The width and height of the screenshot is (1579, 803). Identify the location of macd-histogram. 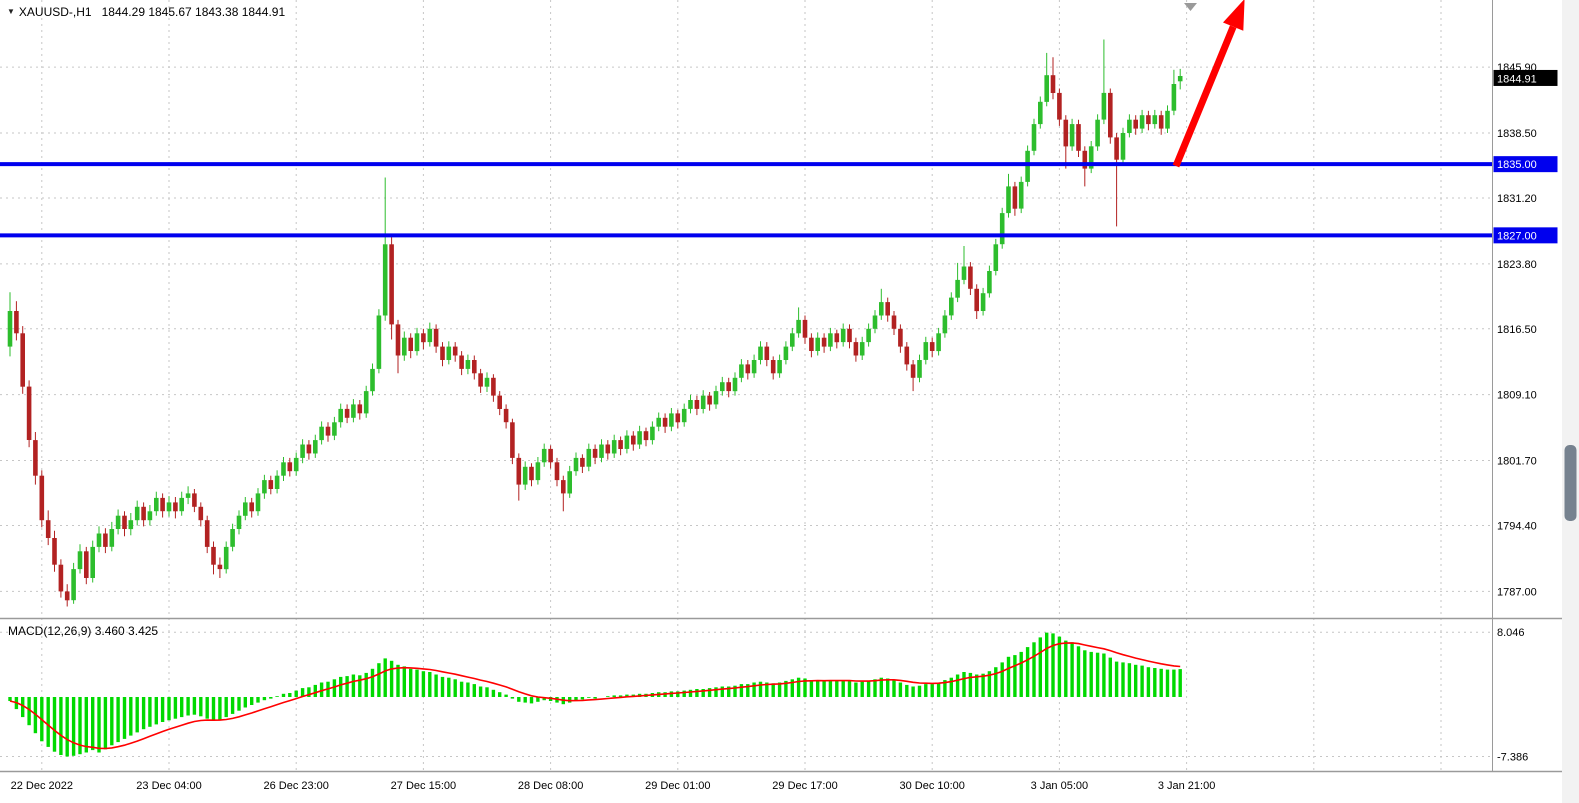
(595, 694).